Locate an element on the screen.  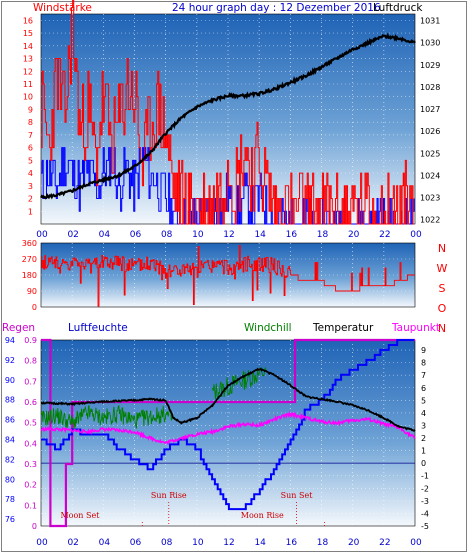
direction-tick: 360 is located at coordinates (29, 243).